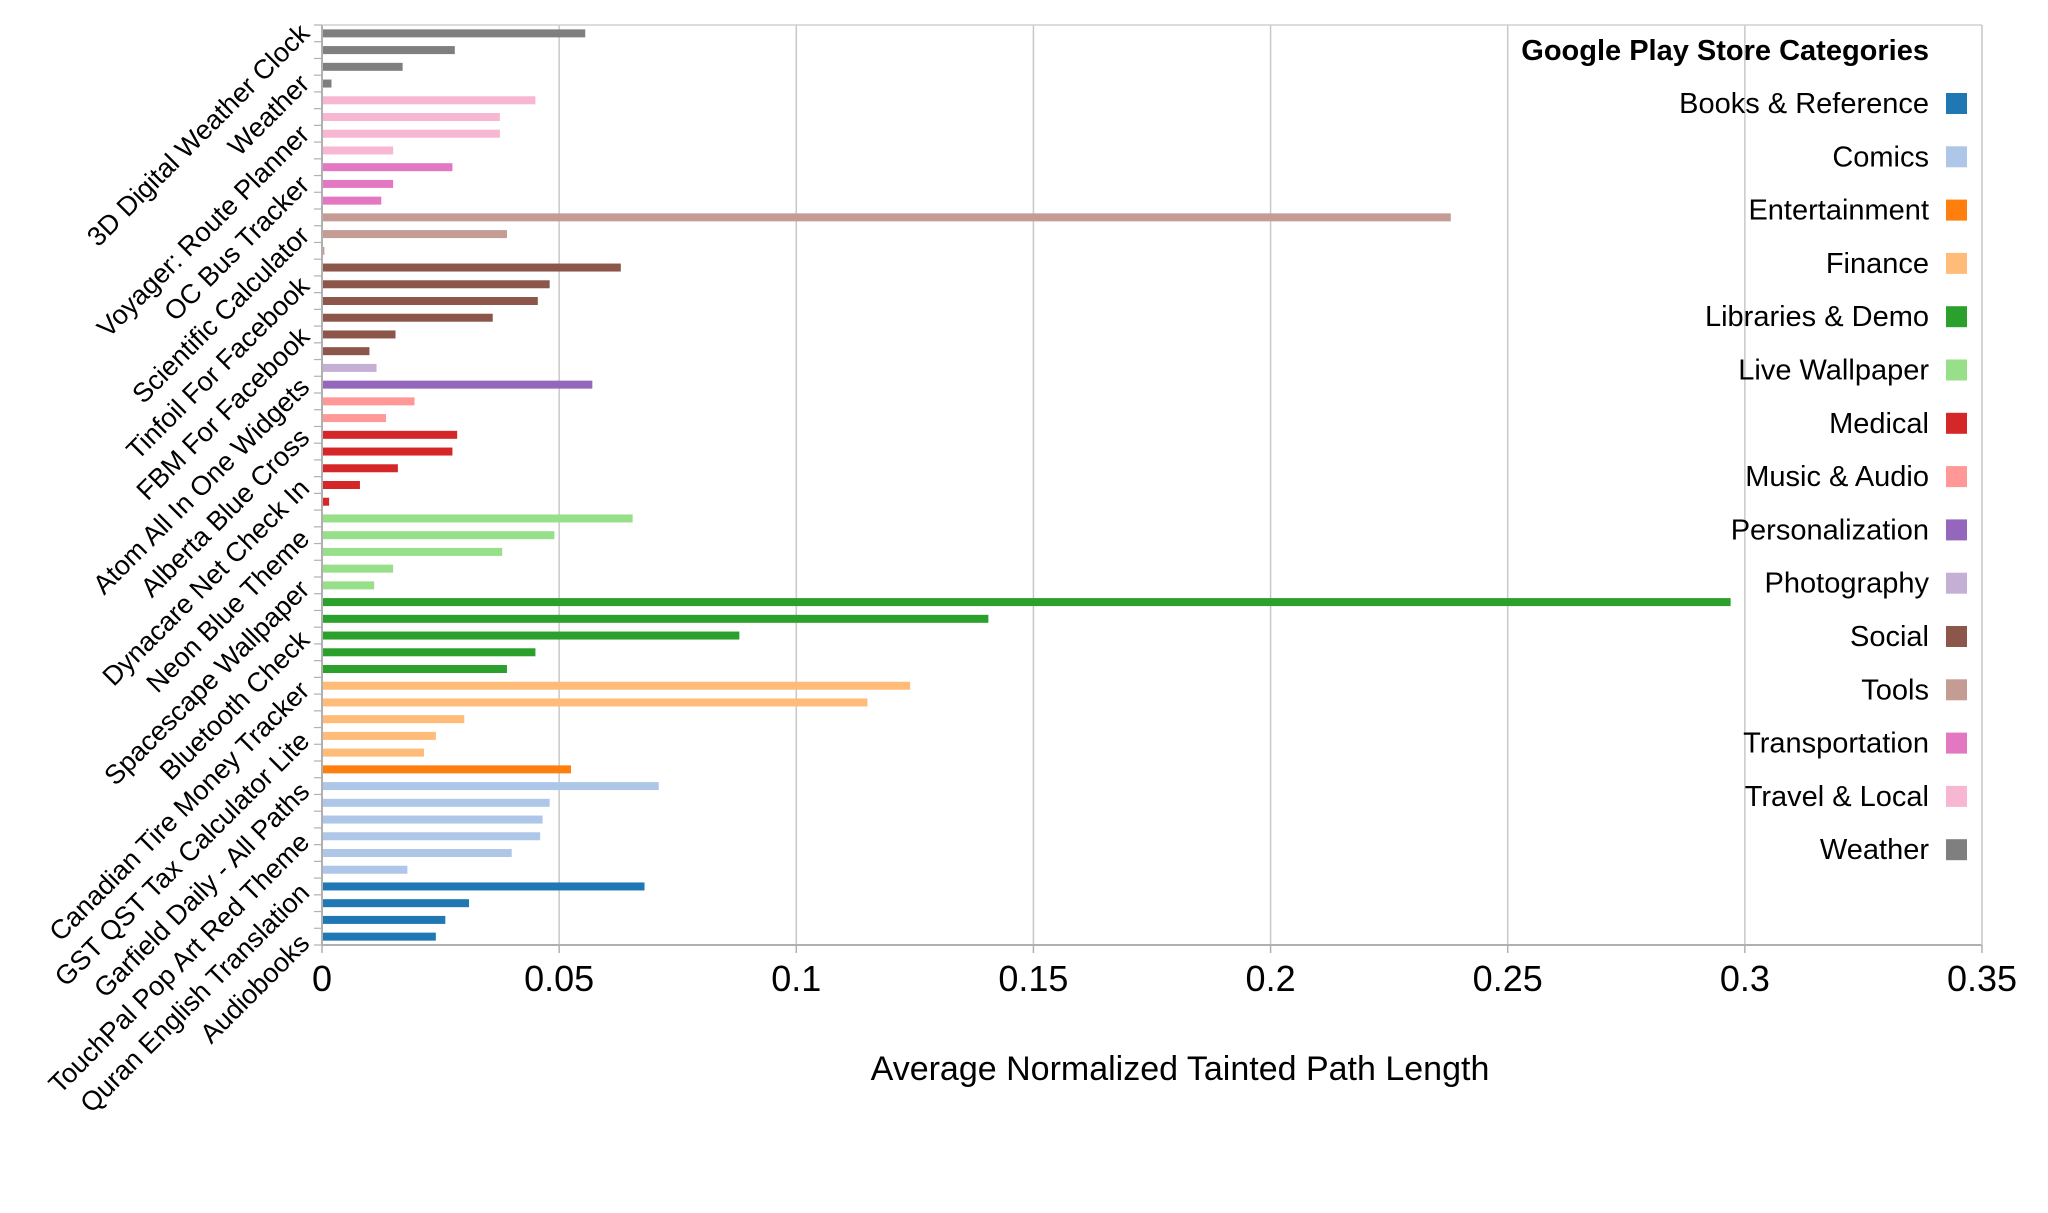 The height and width of the screenshot is (1213, 2048). What do you see at coordinates (1836, 744) in the screenshot?
I see `legend-label: Transportation` at bounding box center [1836, 744].